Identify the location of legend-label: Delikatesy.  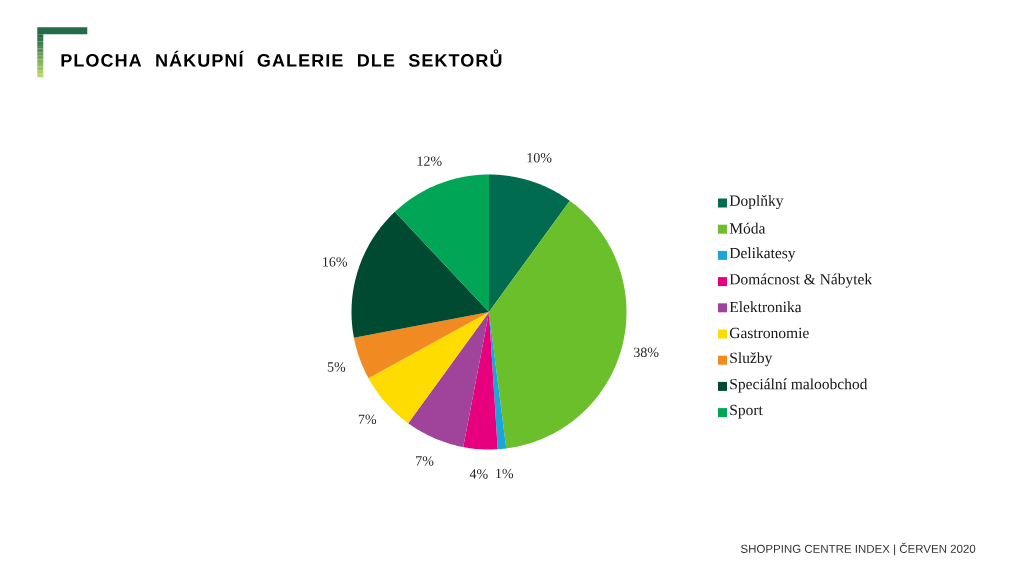
(762, 254).